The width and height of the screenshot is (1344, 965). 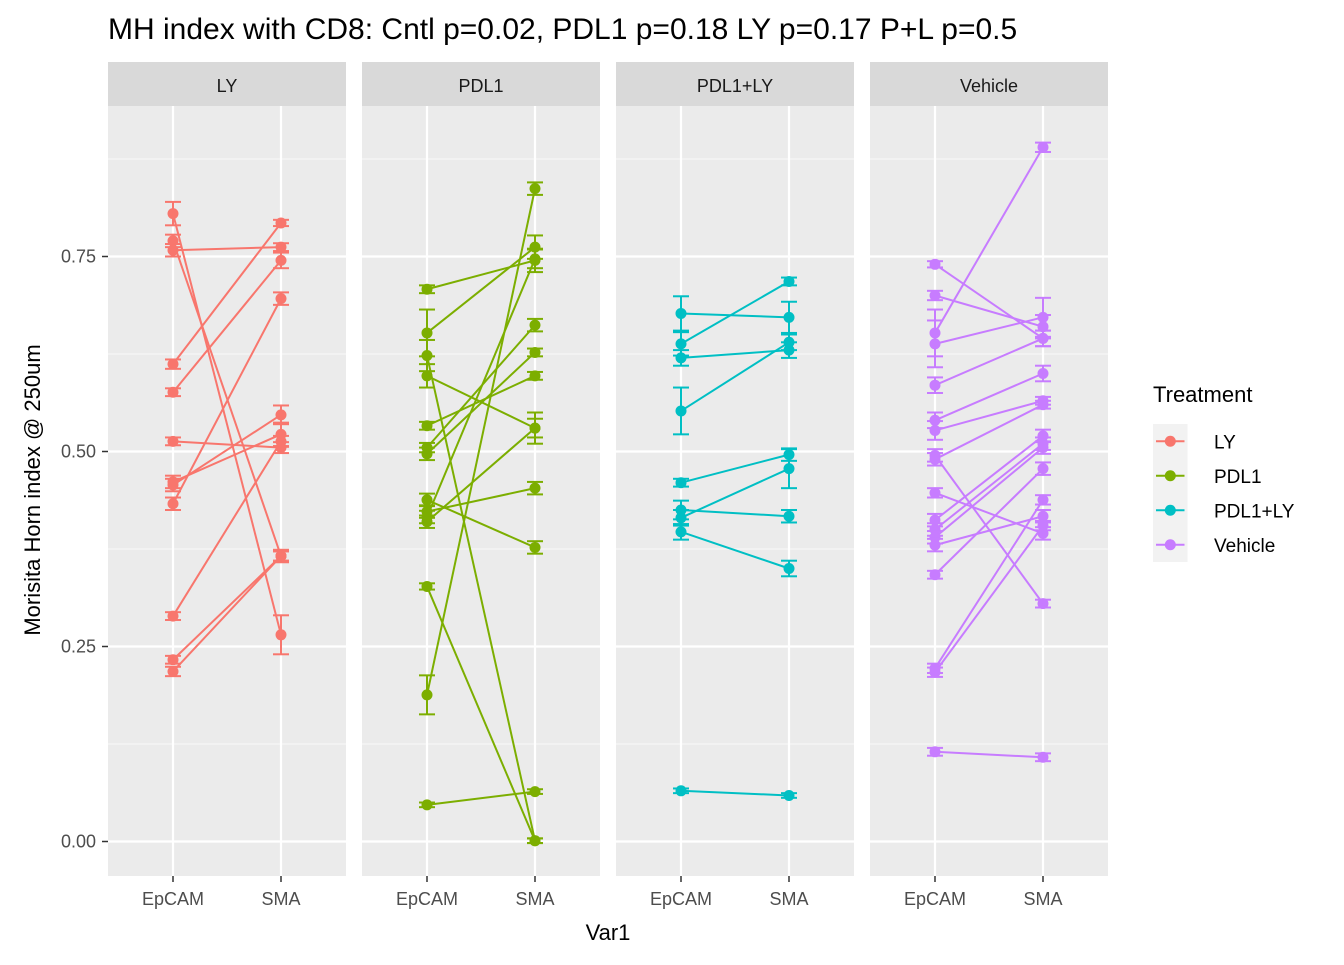 What do you see at coordinates (78, 452) in the screenshot?
I see `y-tick-label: 0.50` at bounding box center [78, 452].